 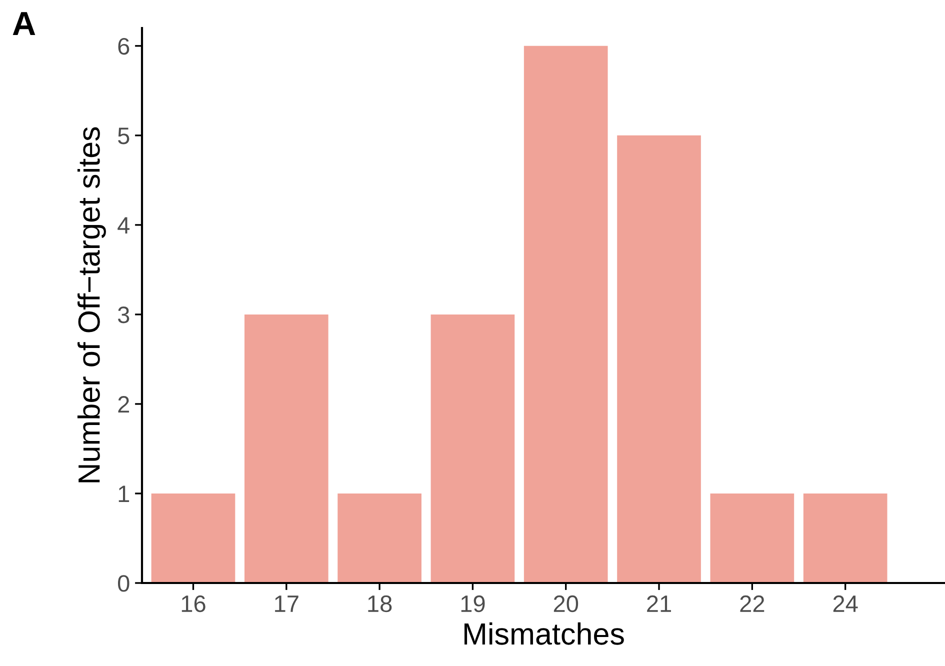 I want to click on x-tick-label: 18, so click(x=380, y=603).